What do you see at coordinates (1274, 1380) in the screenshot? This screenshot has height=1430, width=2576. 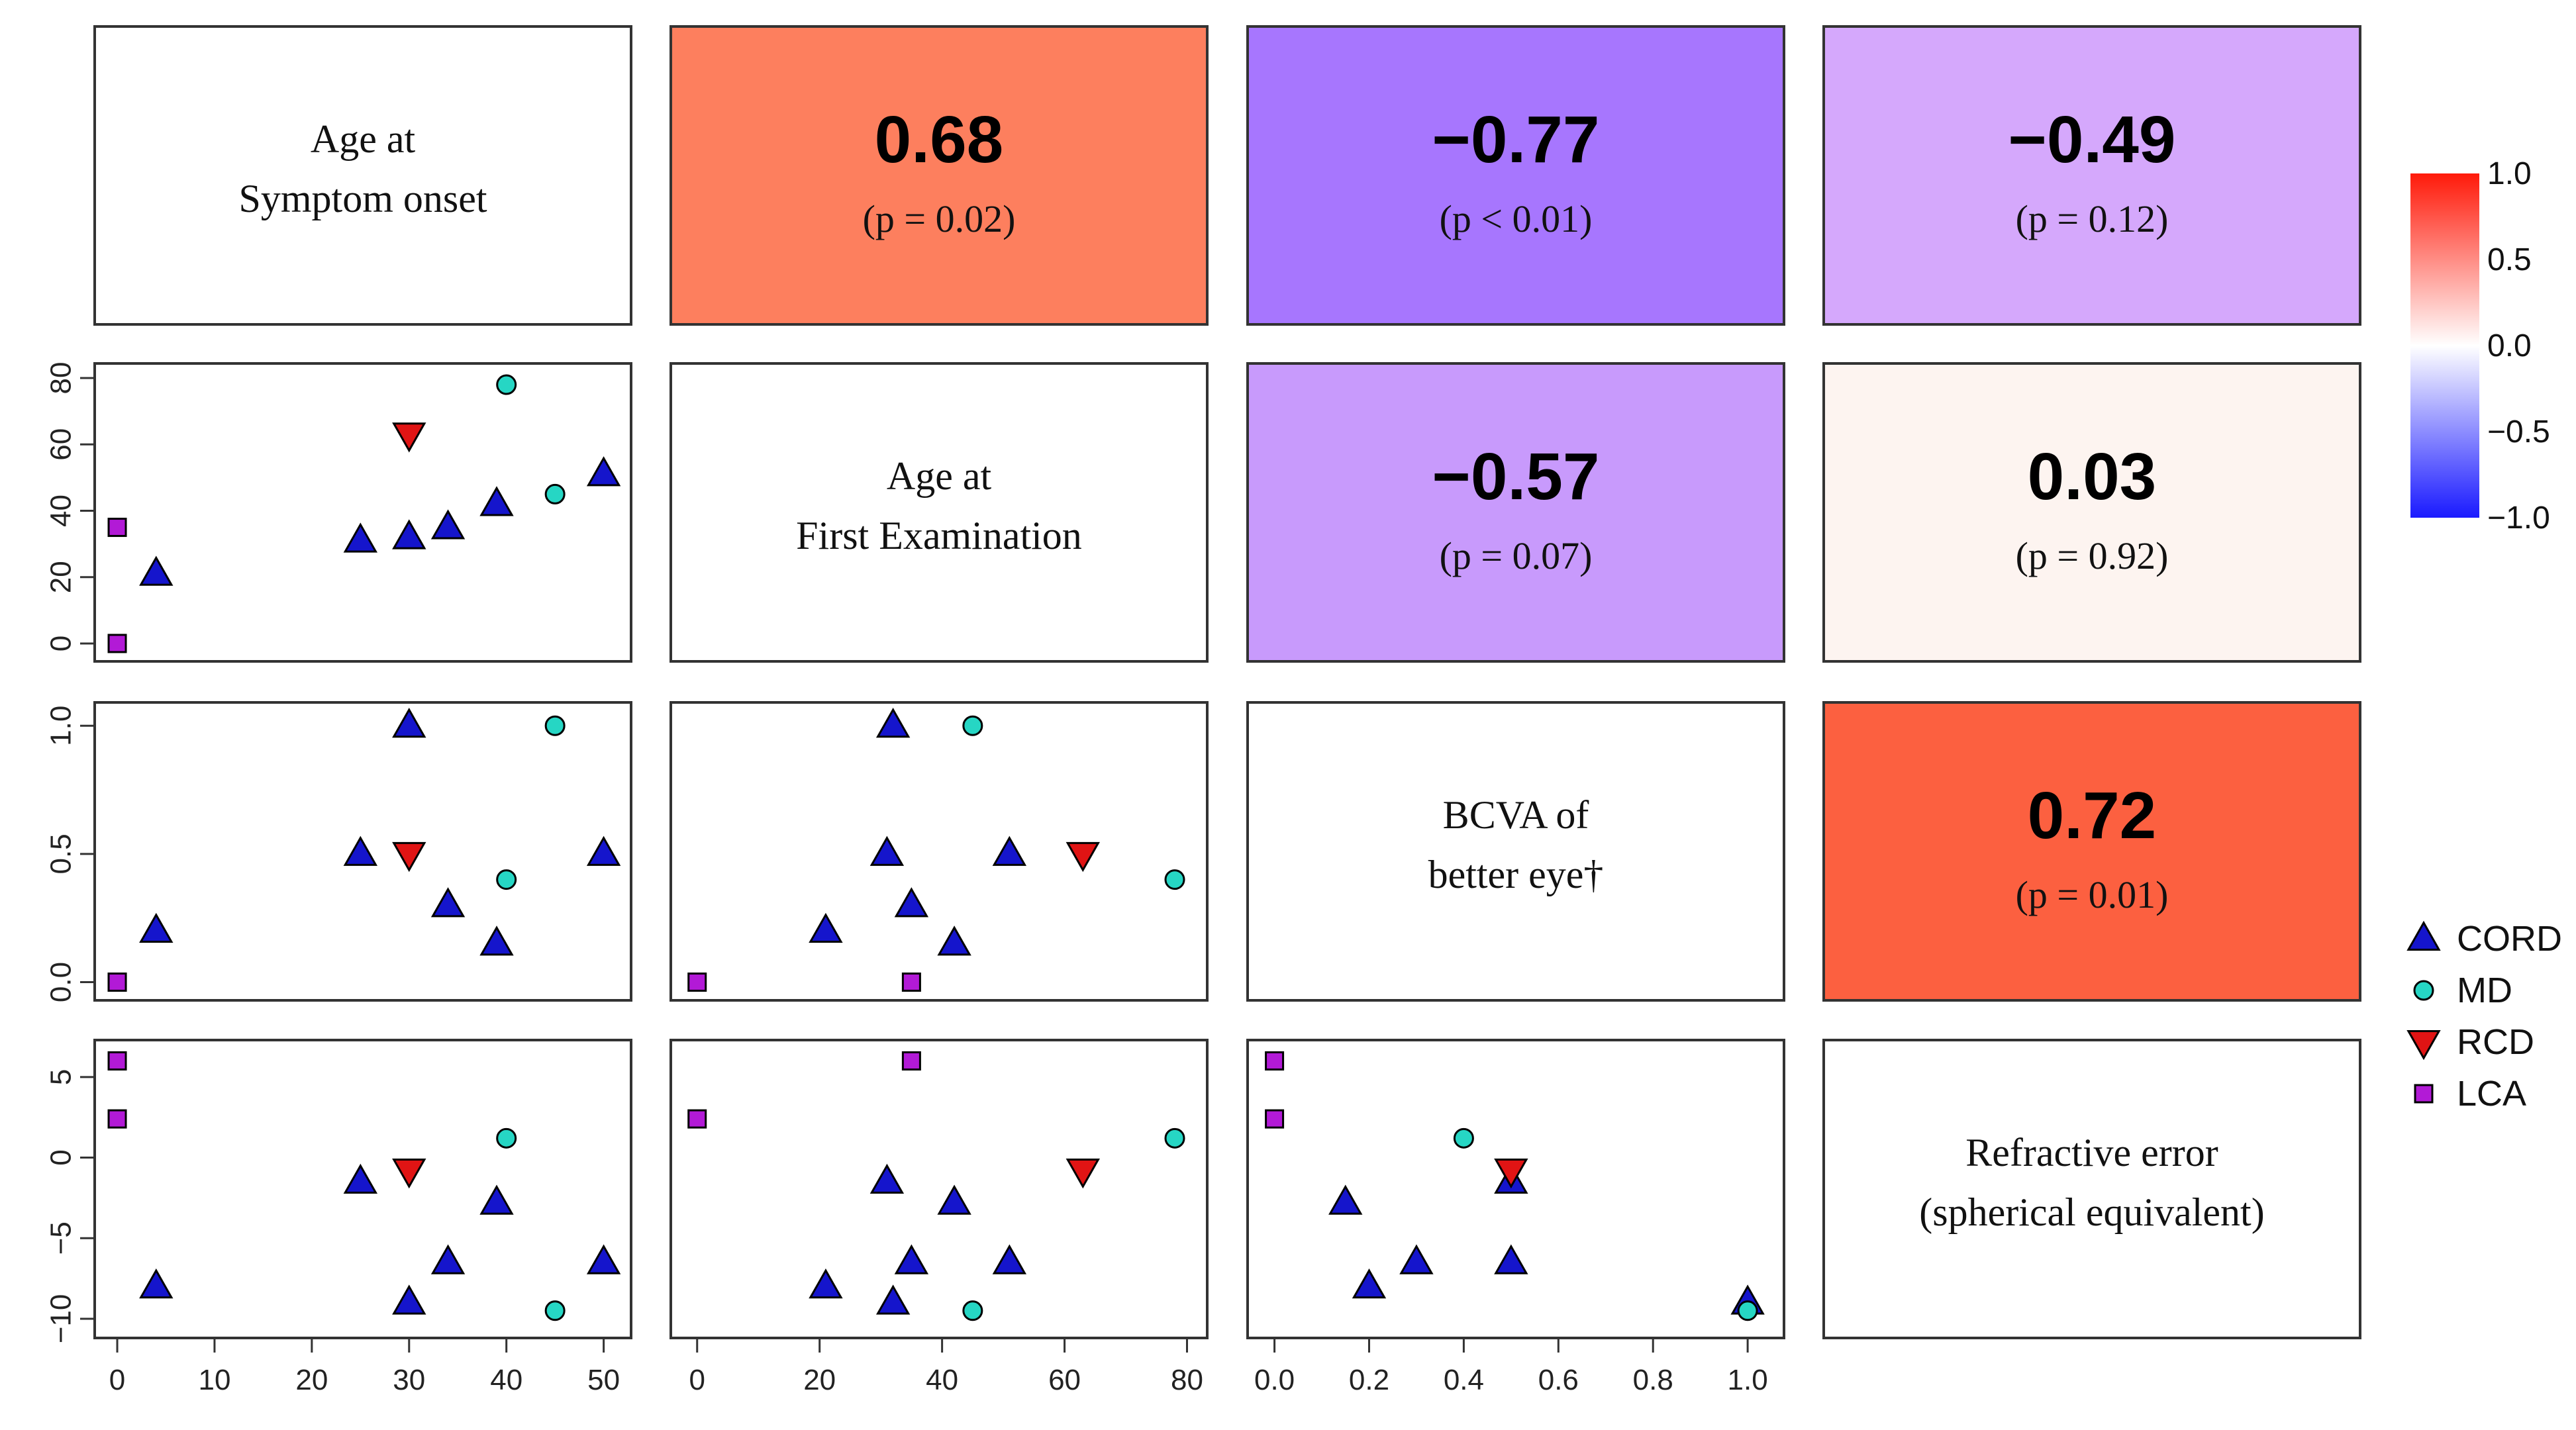 I see `x-tick-label-bcva-0: 0.0` at bounding box center [1274, 1380].